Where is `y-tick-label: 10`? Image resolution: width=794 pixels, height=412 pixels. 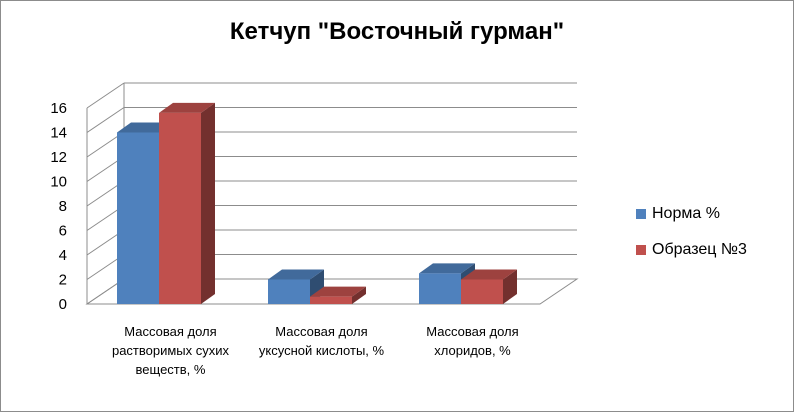
y-tick-label: 10 is located at coordinates (58, 182).